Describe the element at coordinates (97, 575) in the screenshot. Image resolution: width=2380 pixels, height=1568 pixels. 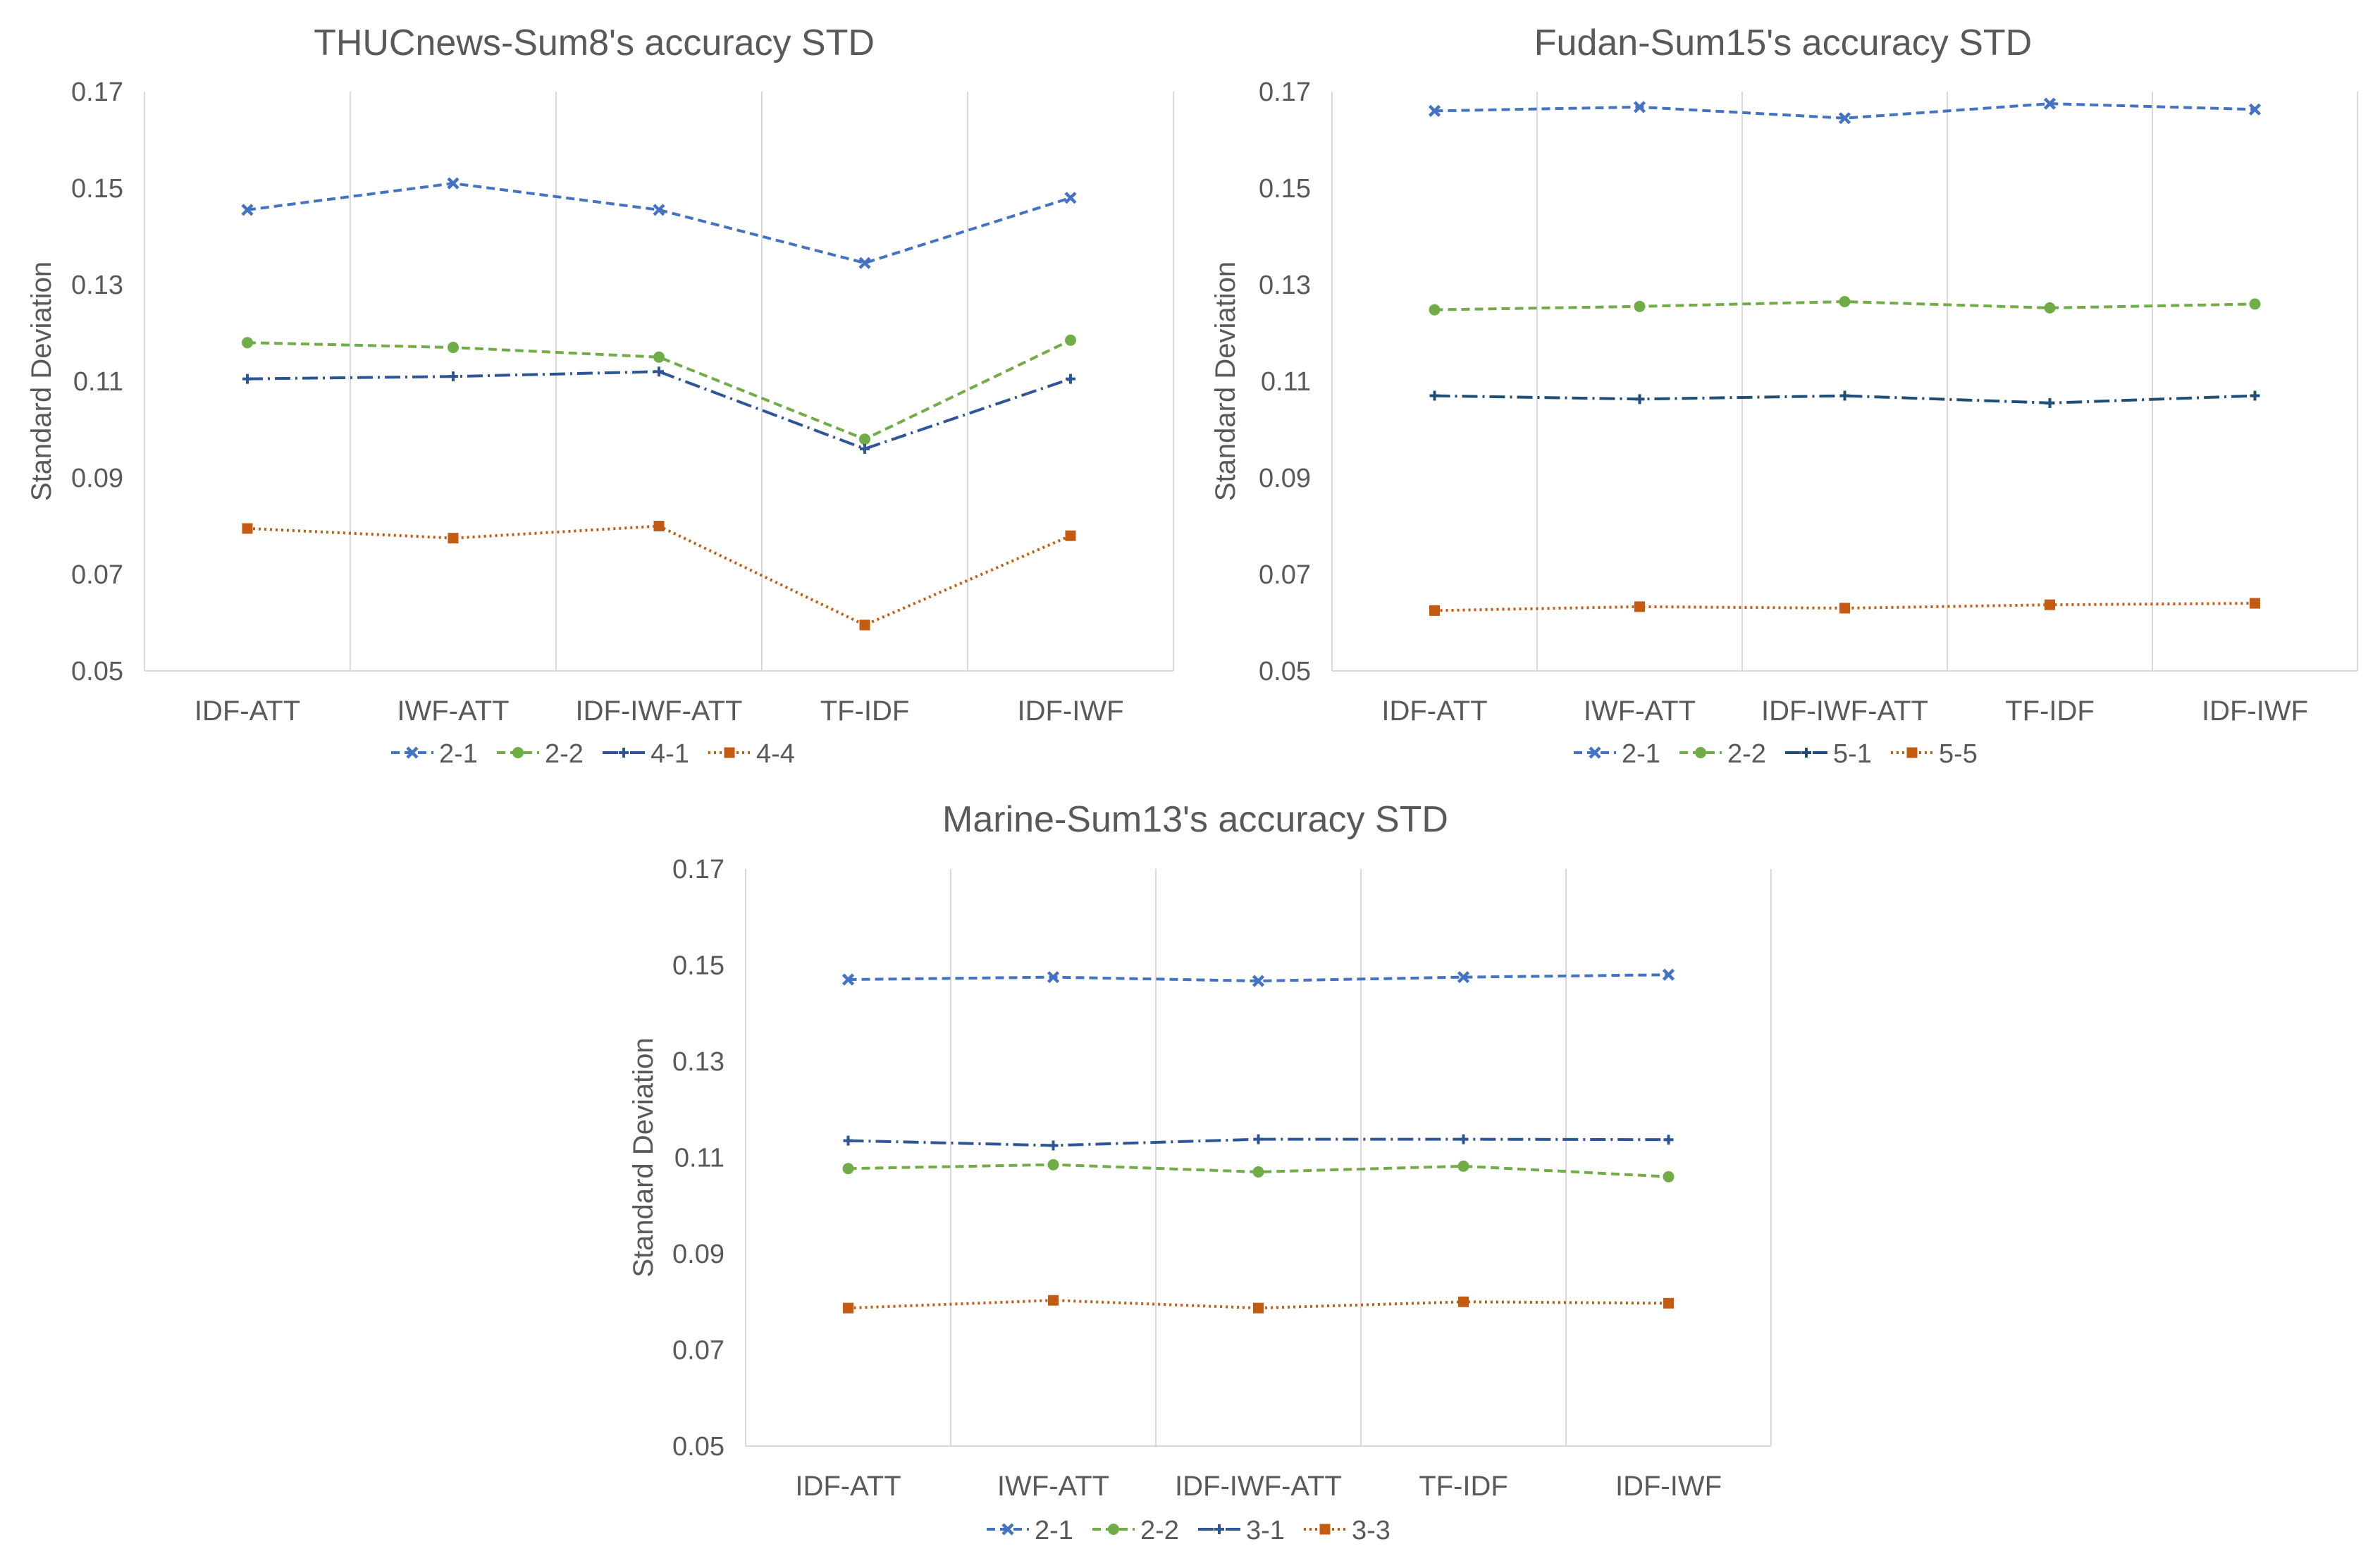
I see `y-tick-label: 0.07` at that location.